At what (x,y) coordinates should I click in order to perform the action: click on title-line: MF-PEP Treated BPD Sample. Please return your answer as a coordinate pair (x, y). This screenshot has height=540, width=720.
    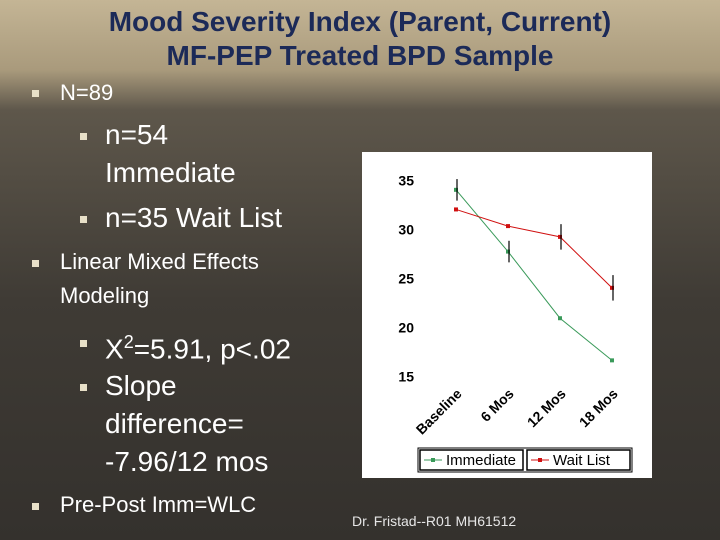
    Looking at the image, I should click on (360, 55).